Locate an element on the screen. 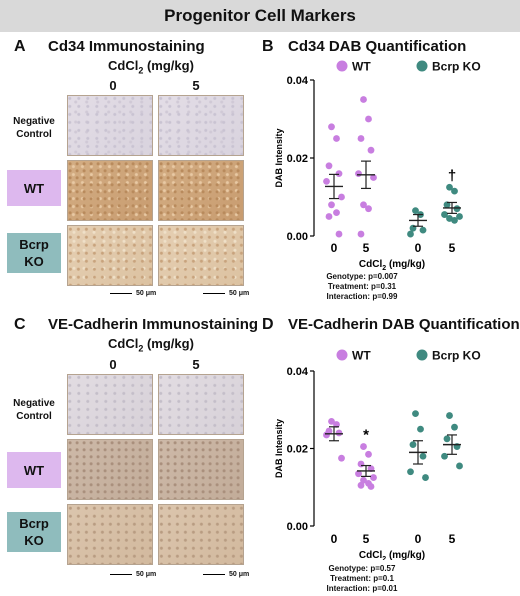  panel-c-row-wt: WT is located at coordinates (34, 470).